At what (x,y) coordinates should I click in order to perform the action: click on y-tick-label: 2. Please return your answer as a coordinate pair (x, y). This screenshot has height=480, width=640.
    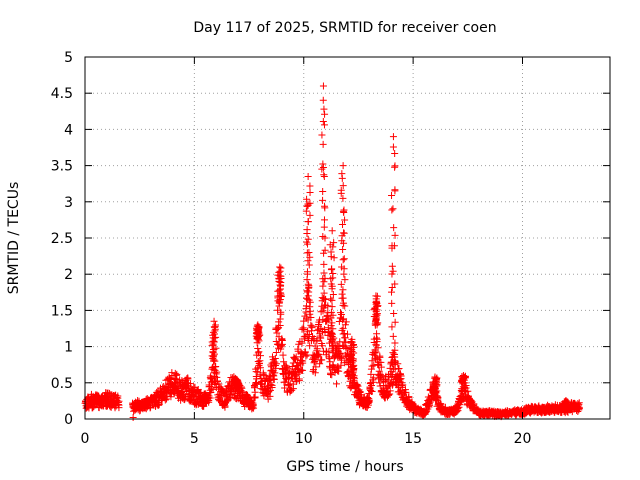
    Looking at the image, I should click on (68, 275).